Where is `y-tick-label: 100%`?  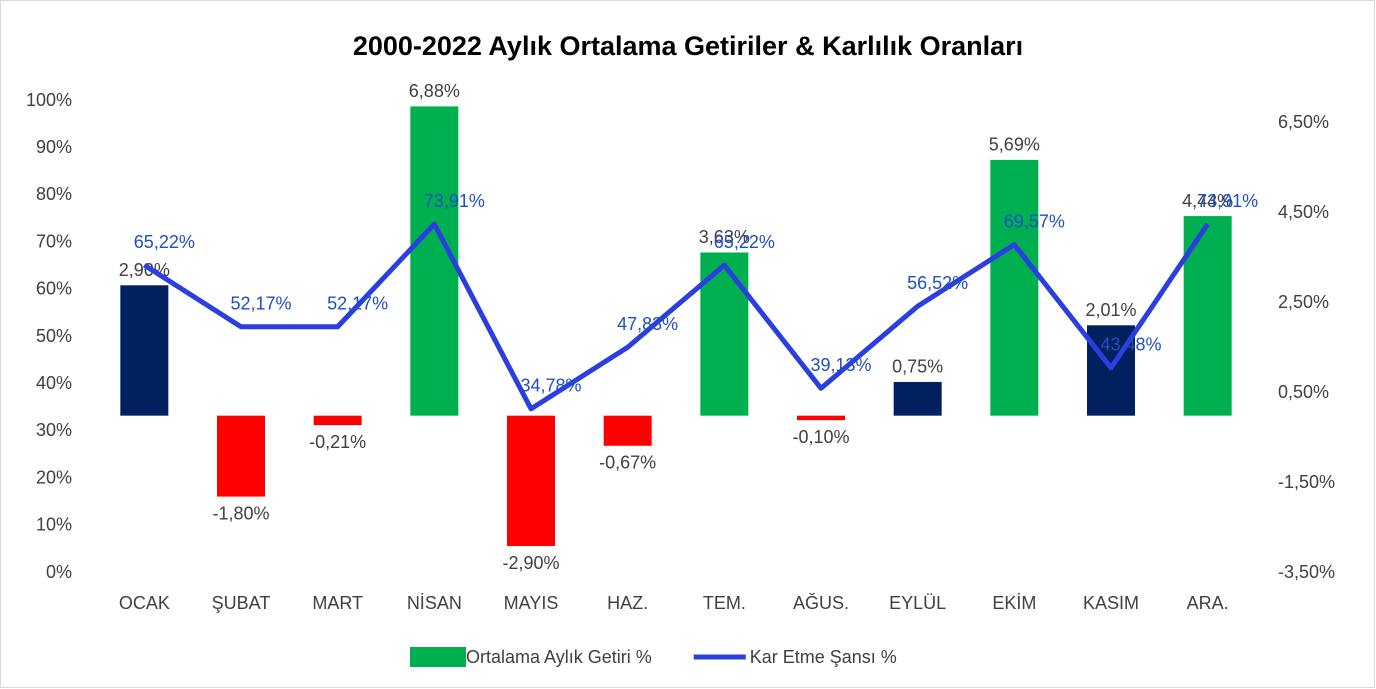
y-tick-label: 100% is located at coordinates (49, 100).